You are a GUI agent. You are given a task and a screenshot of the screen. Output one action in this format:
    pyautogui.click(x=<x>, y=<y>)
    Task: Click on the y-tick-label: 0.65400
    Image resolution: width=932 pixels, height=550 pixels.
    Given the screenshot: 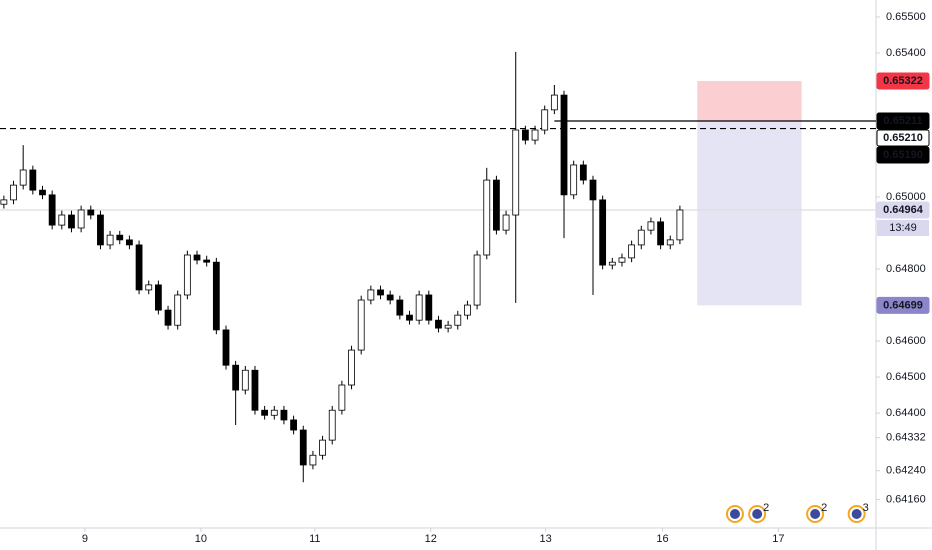 What is the action you would take?
    pyautogui.click(x=906, y=53)
    